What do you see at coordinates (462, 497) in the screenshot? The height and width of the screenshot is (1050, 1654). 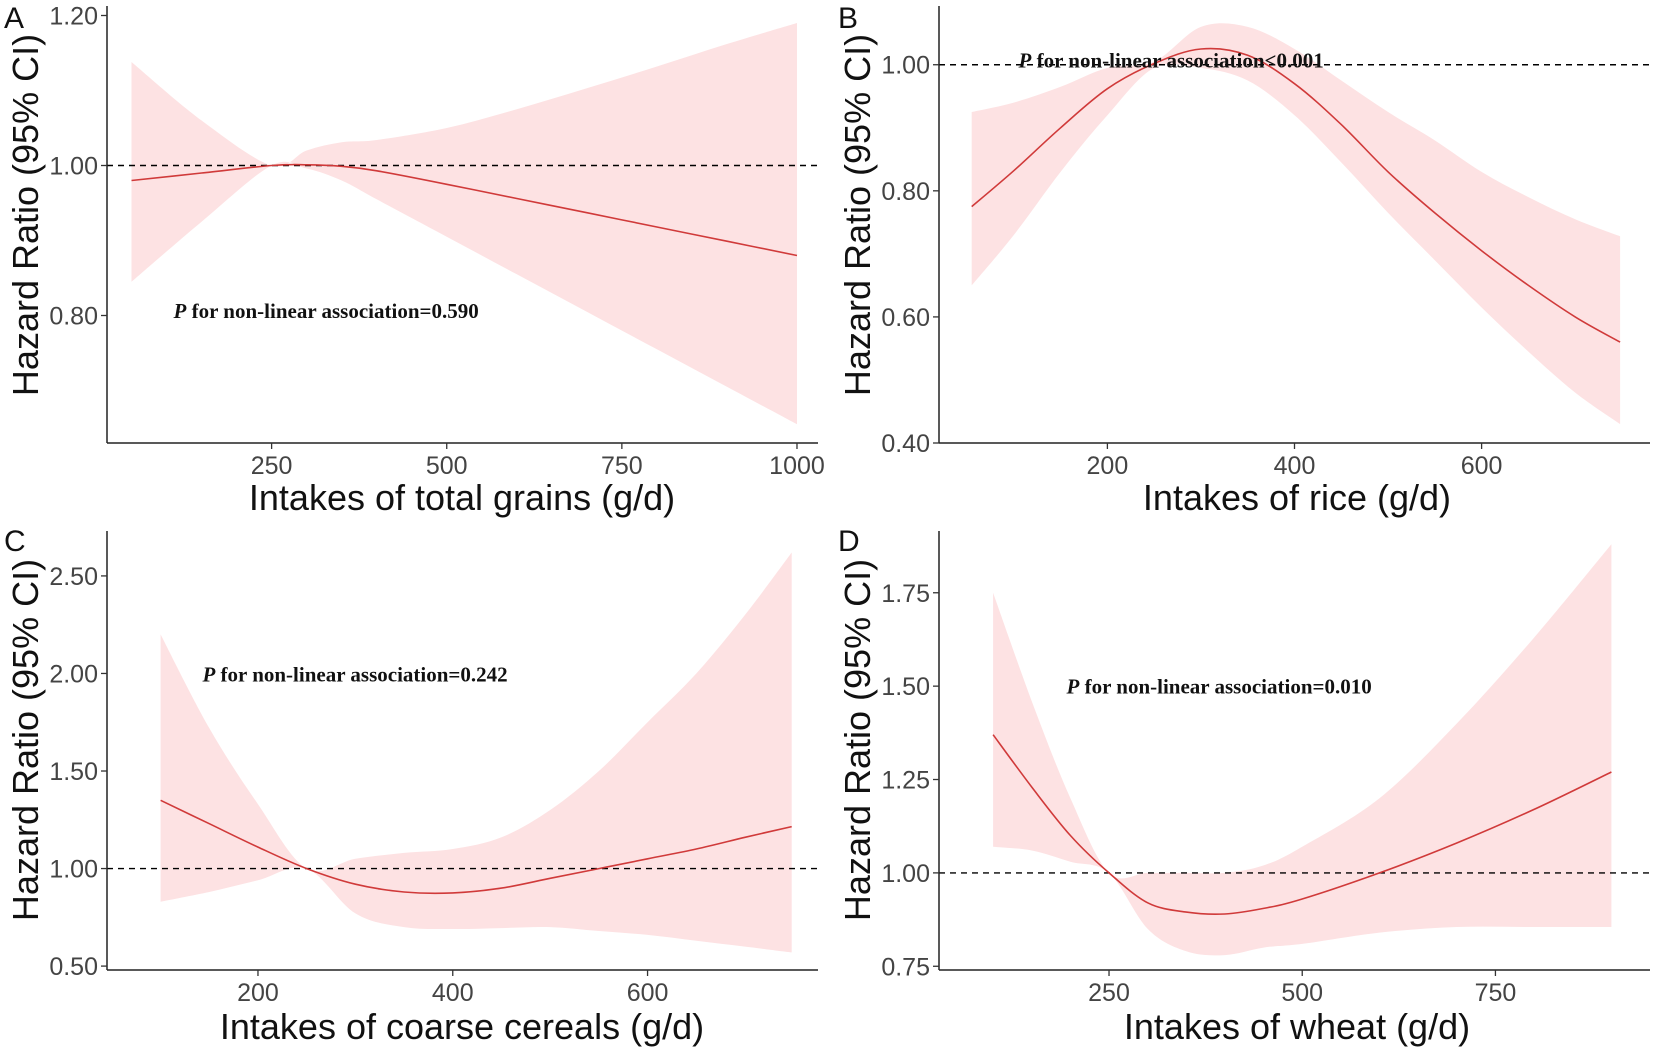 I see `panel-a-xlabel: Intakes of total grains (g/d)` at bounding box center [462, 497].